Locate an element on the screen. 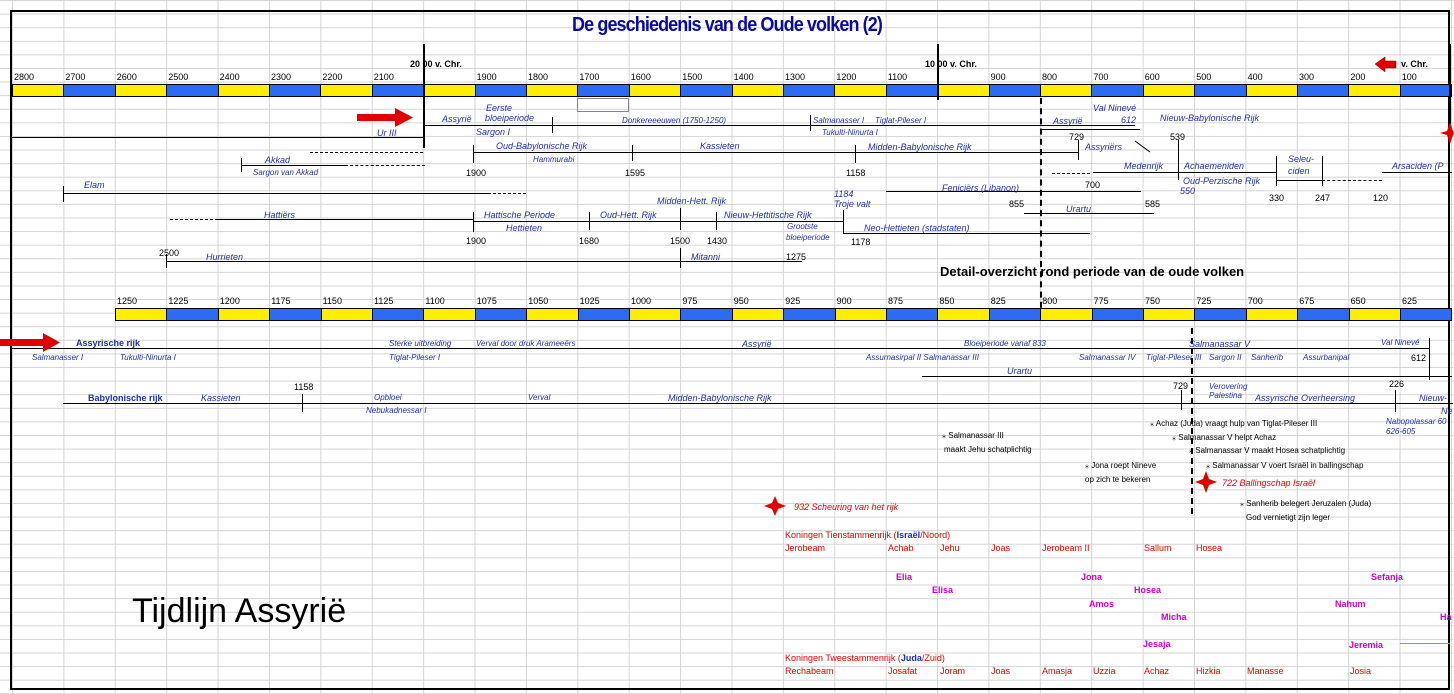  axis1-tick: 2400 is located at coordinates (229, 77).